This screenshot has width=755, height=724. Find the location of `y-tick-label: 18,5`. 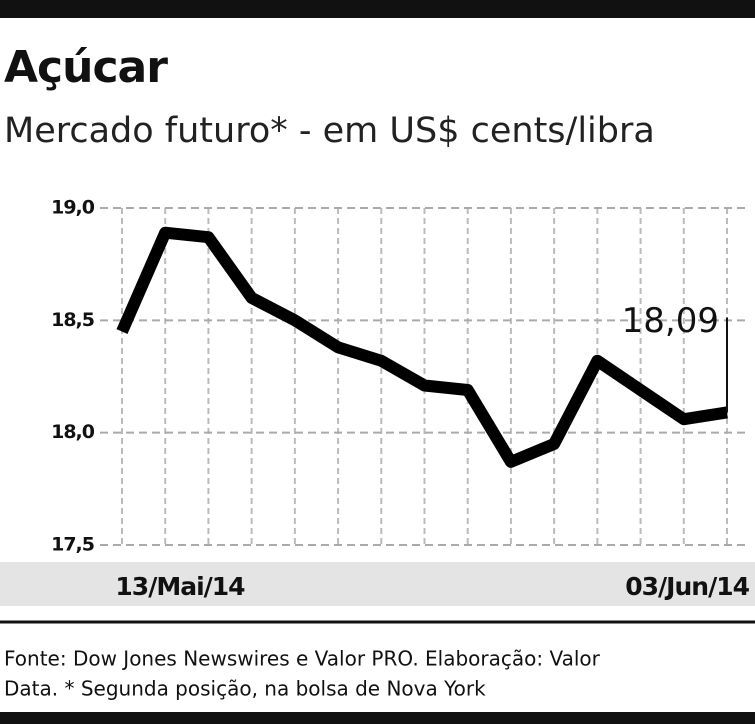

y-tick-label: 18,5 is located at coordinates (72, 320).